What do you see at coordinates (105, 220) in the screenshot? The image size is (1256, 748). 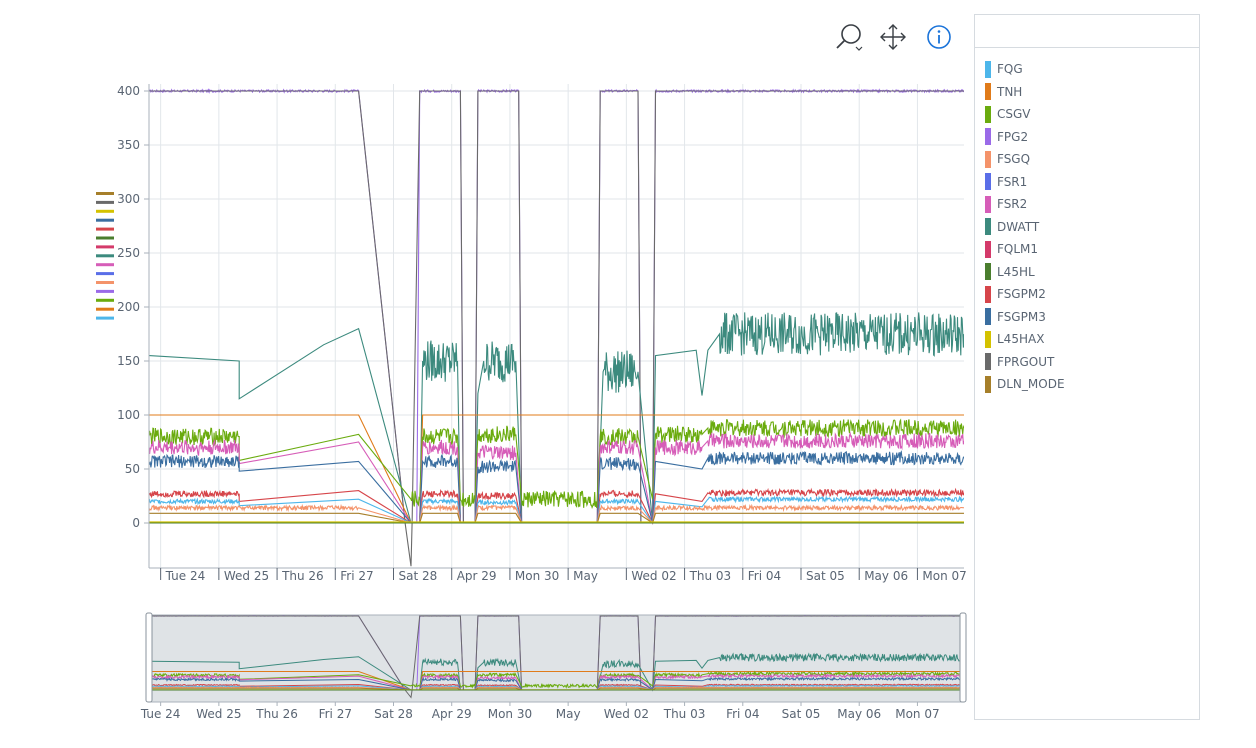 I see `series-strip-fsgpm3` at bounding box center [105, 220].